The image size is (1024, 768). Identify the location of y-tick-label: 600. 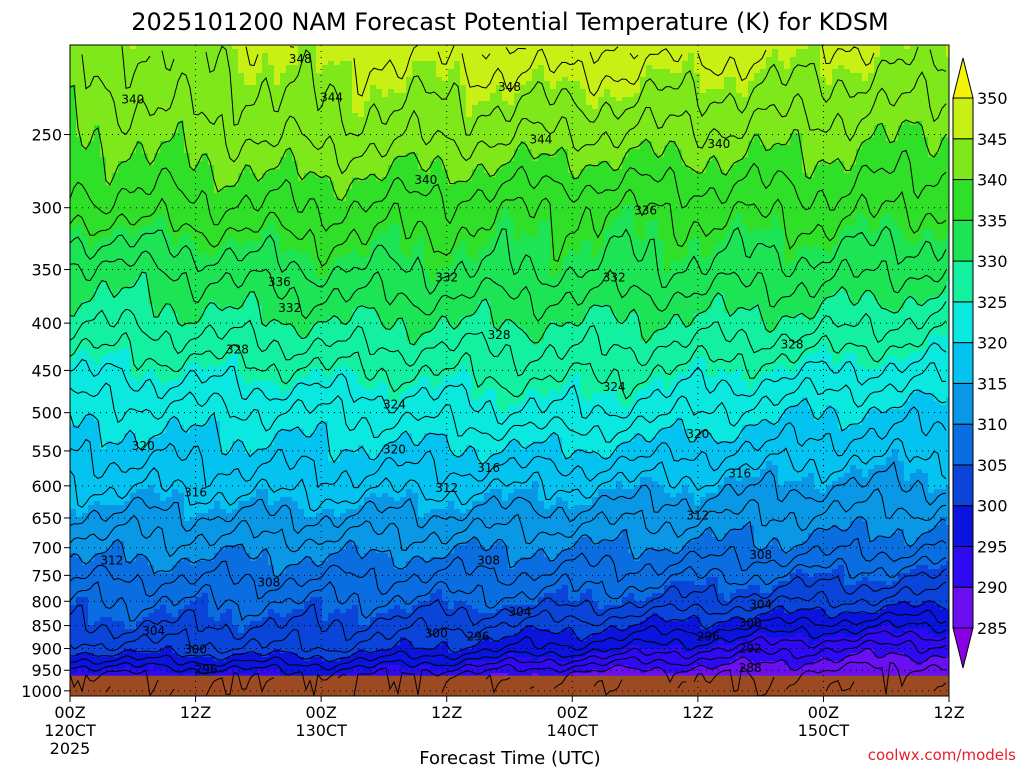
(46, 486).